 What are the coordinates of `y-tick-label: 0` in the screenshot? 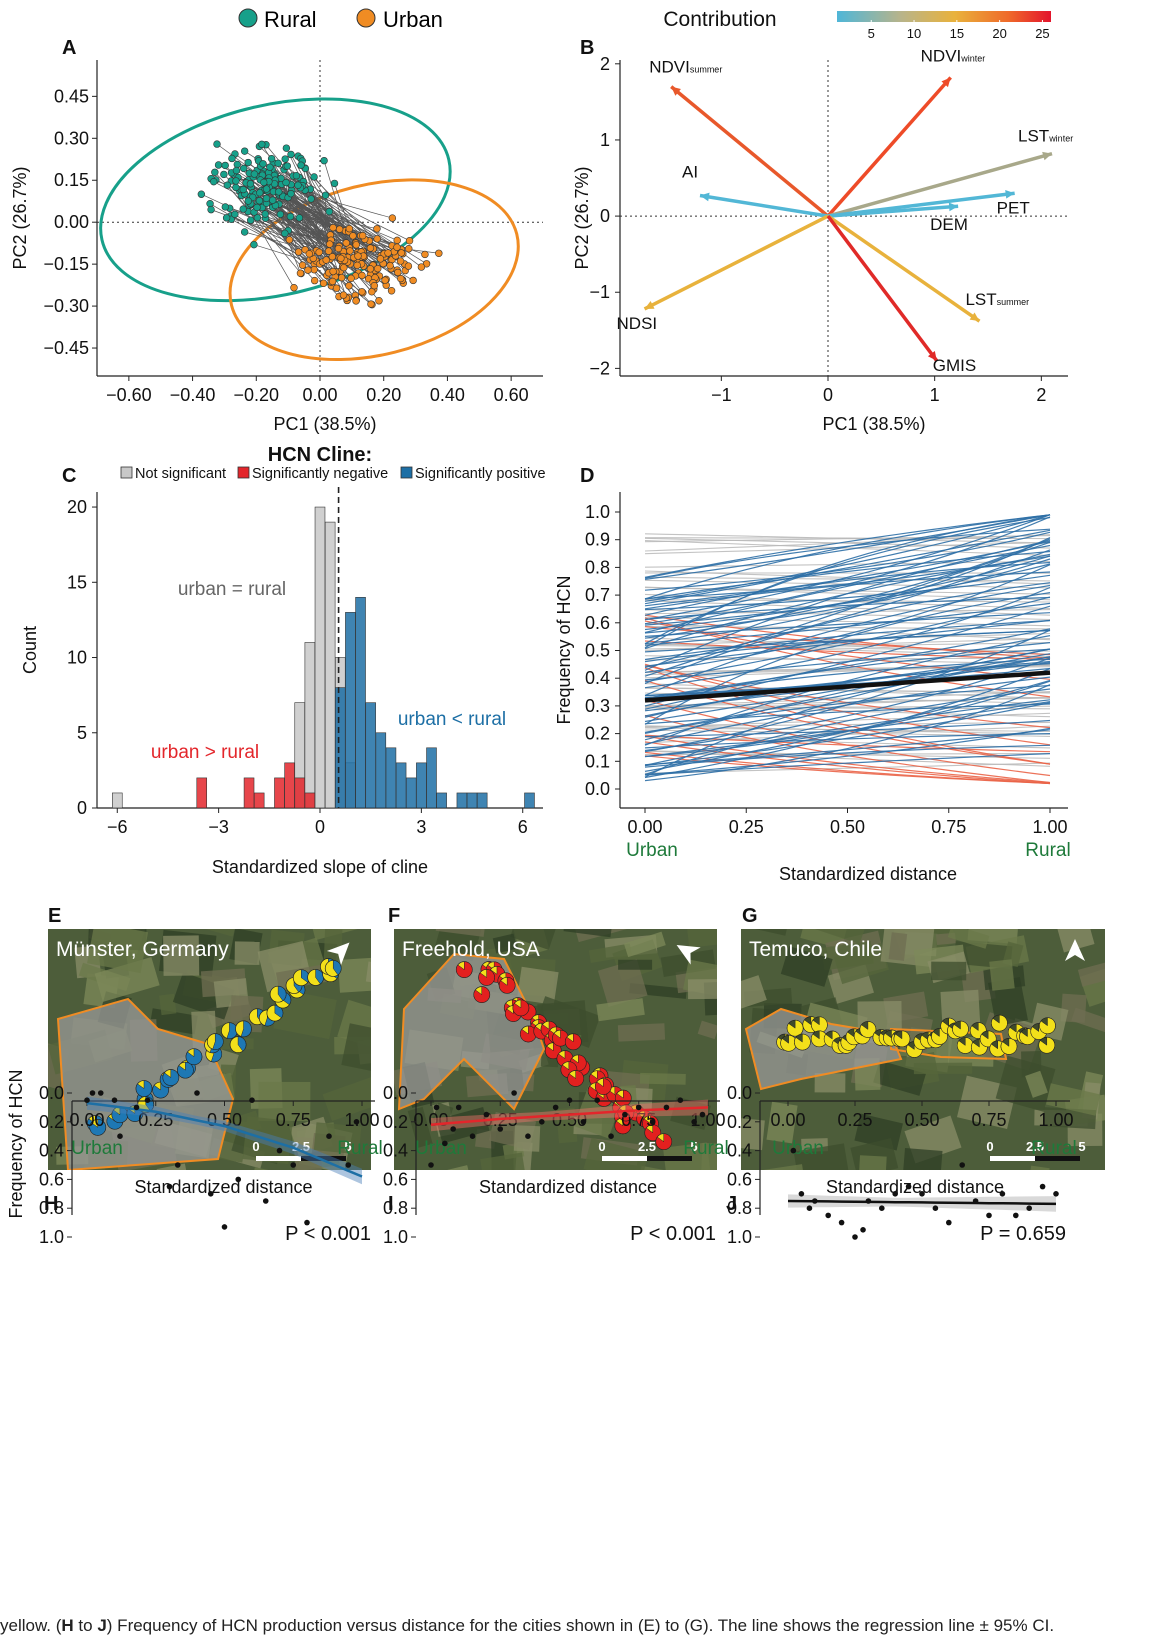 It's located at (605, 216).